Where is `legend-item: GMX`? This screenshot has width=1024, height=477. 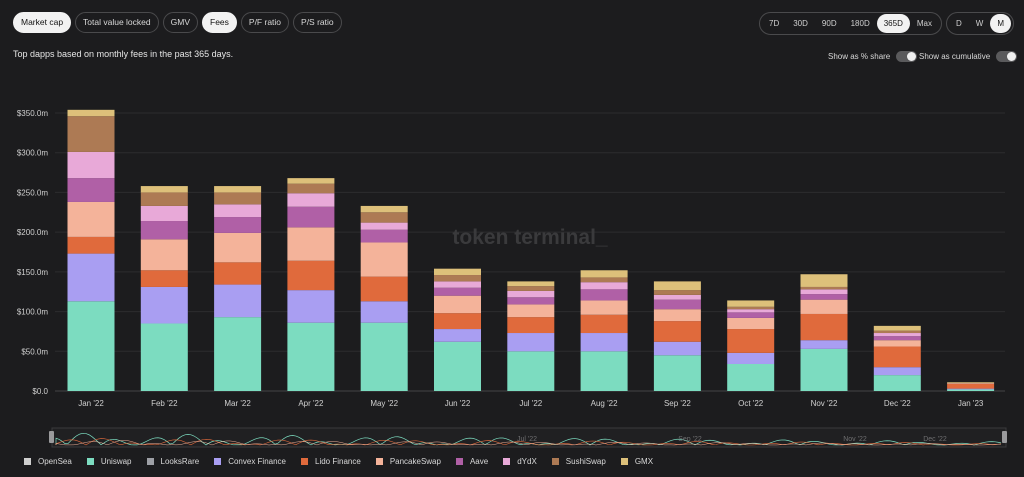 legend-item: GMX is located at coordinates (636, 461).